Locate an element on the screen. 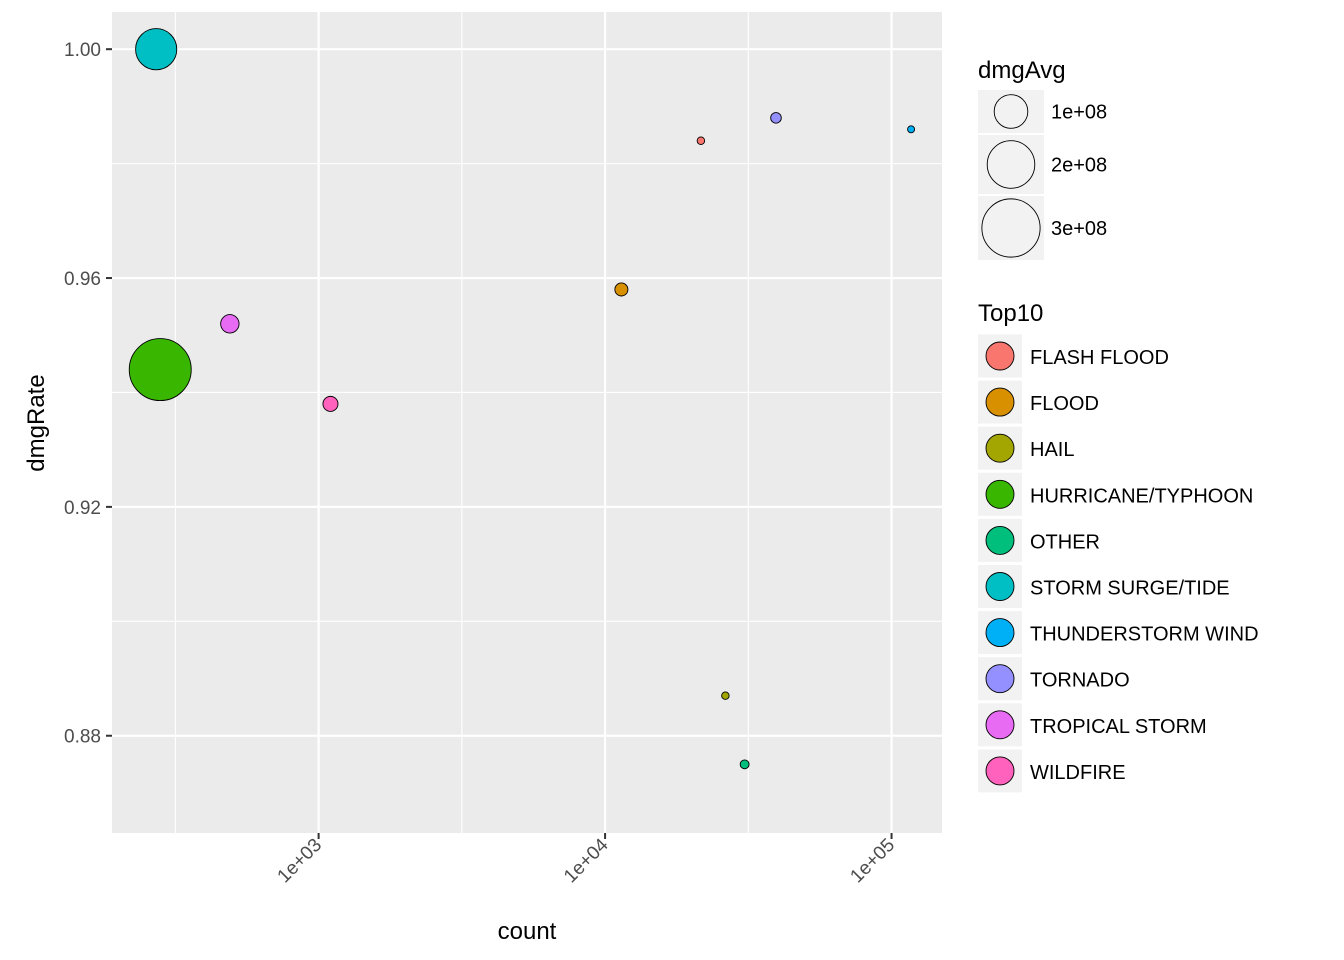 Image resolution: width=1344 pixels, height=960 pixels. x-tick-label: 1e+05 is located at coordinates (872, 861).